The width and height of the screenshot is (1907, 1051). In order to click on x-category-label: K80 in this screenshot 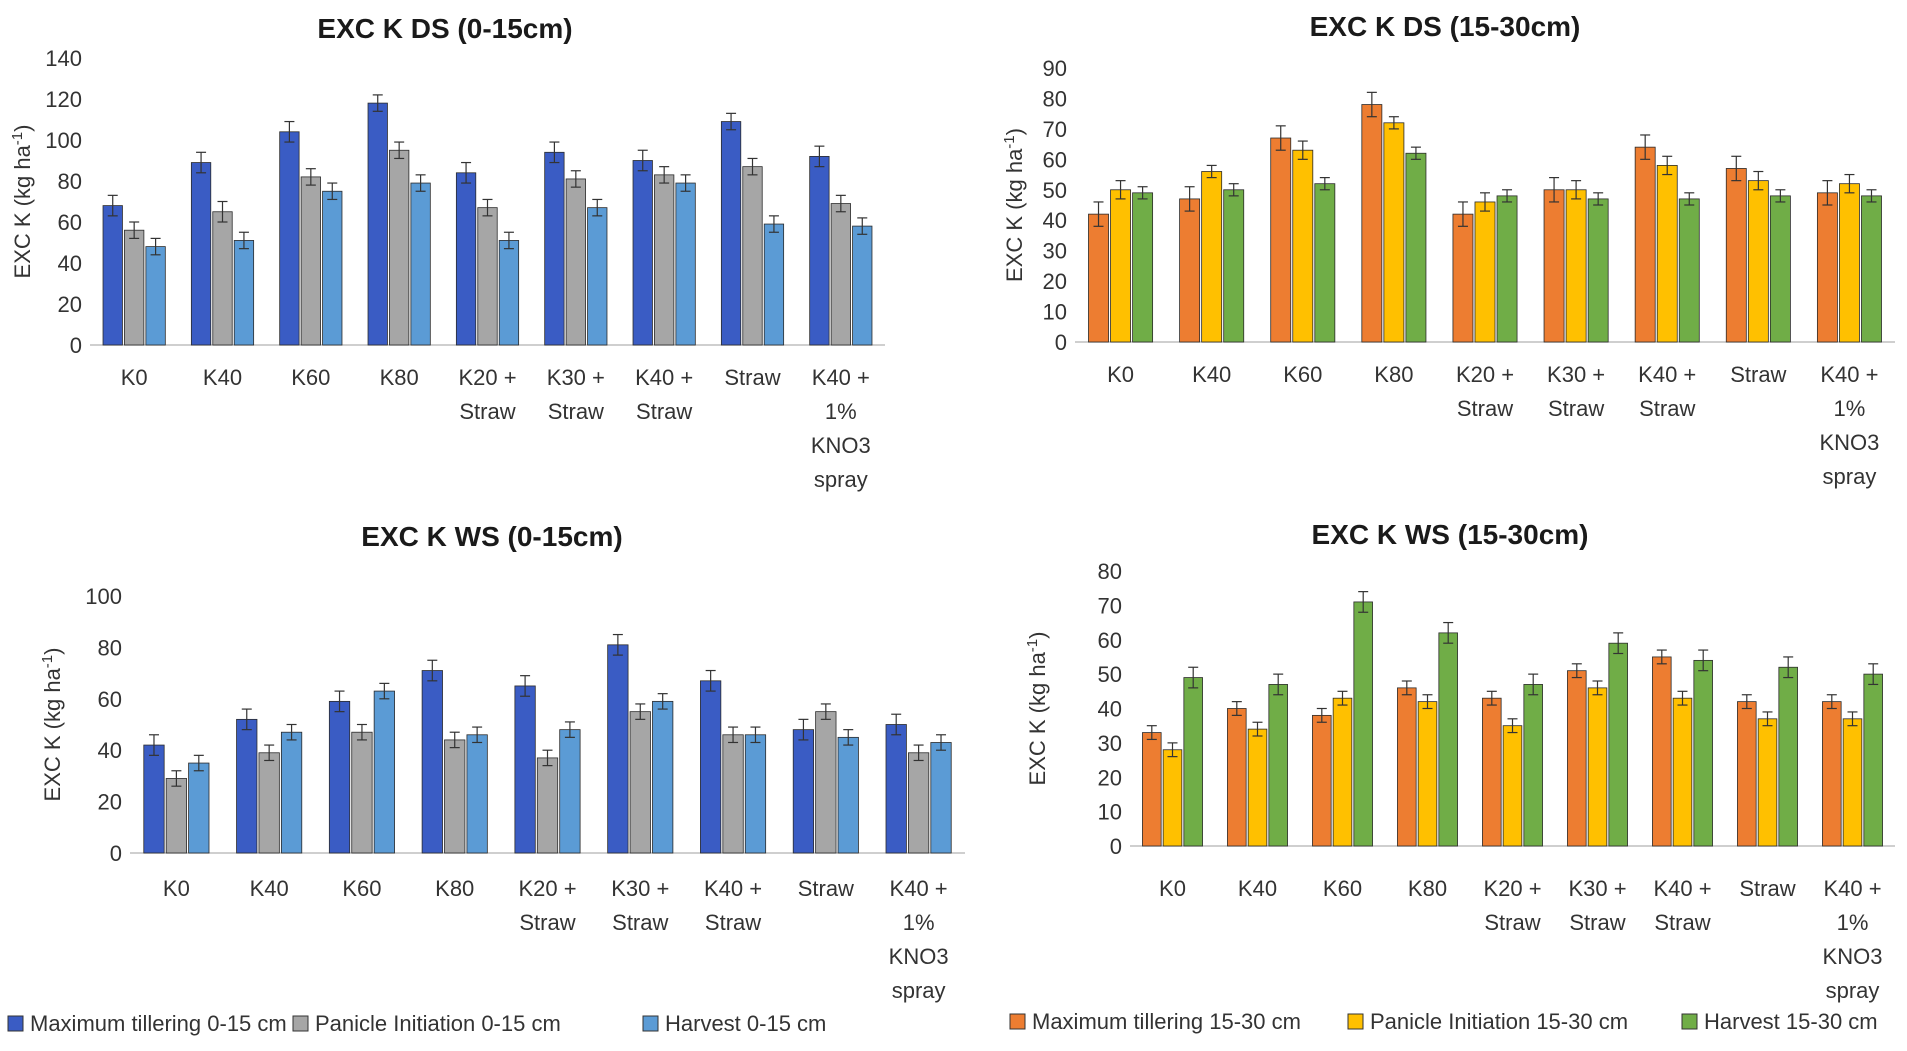, I will do `click(1393, 374)`.